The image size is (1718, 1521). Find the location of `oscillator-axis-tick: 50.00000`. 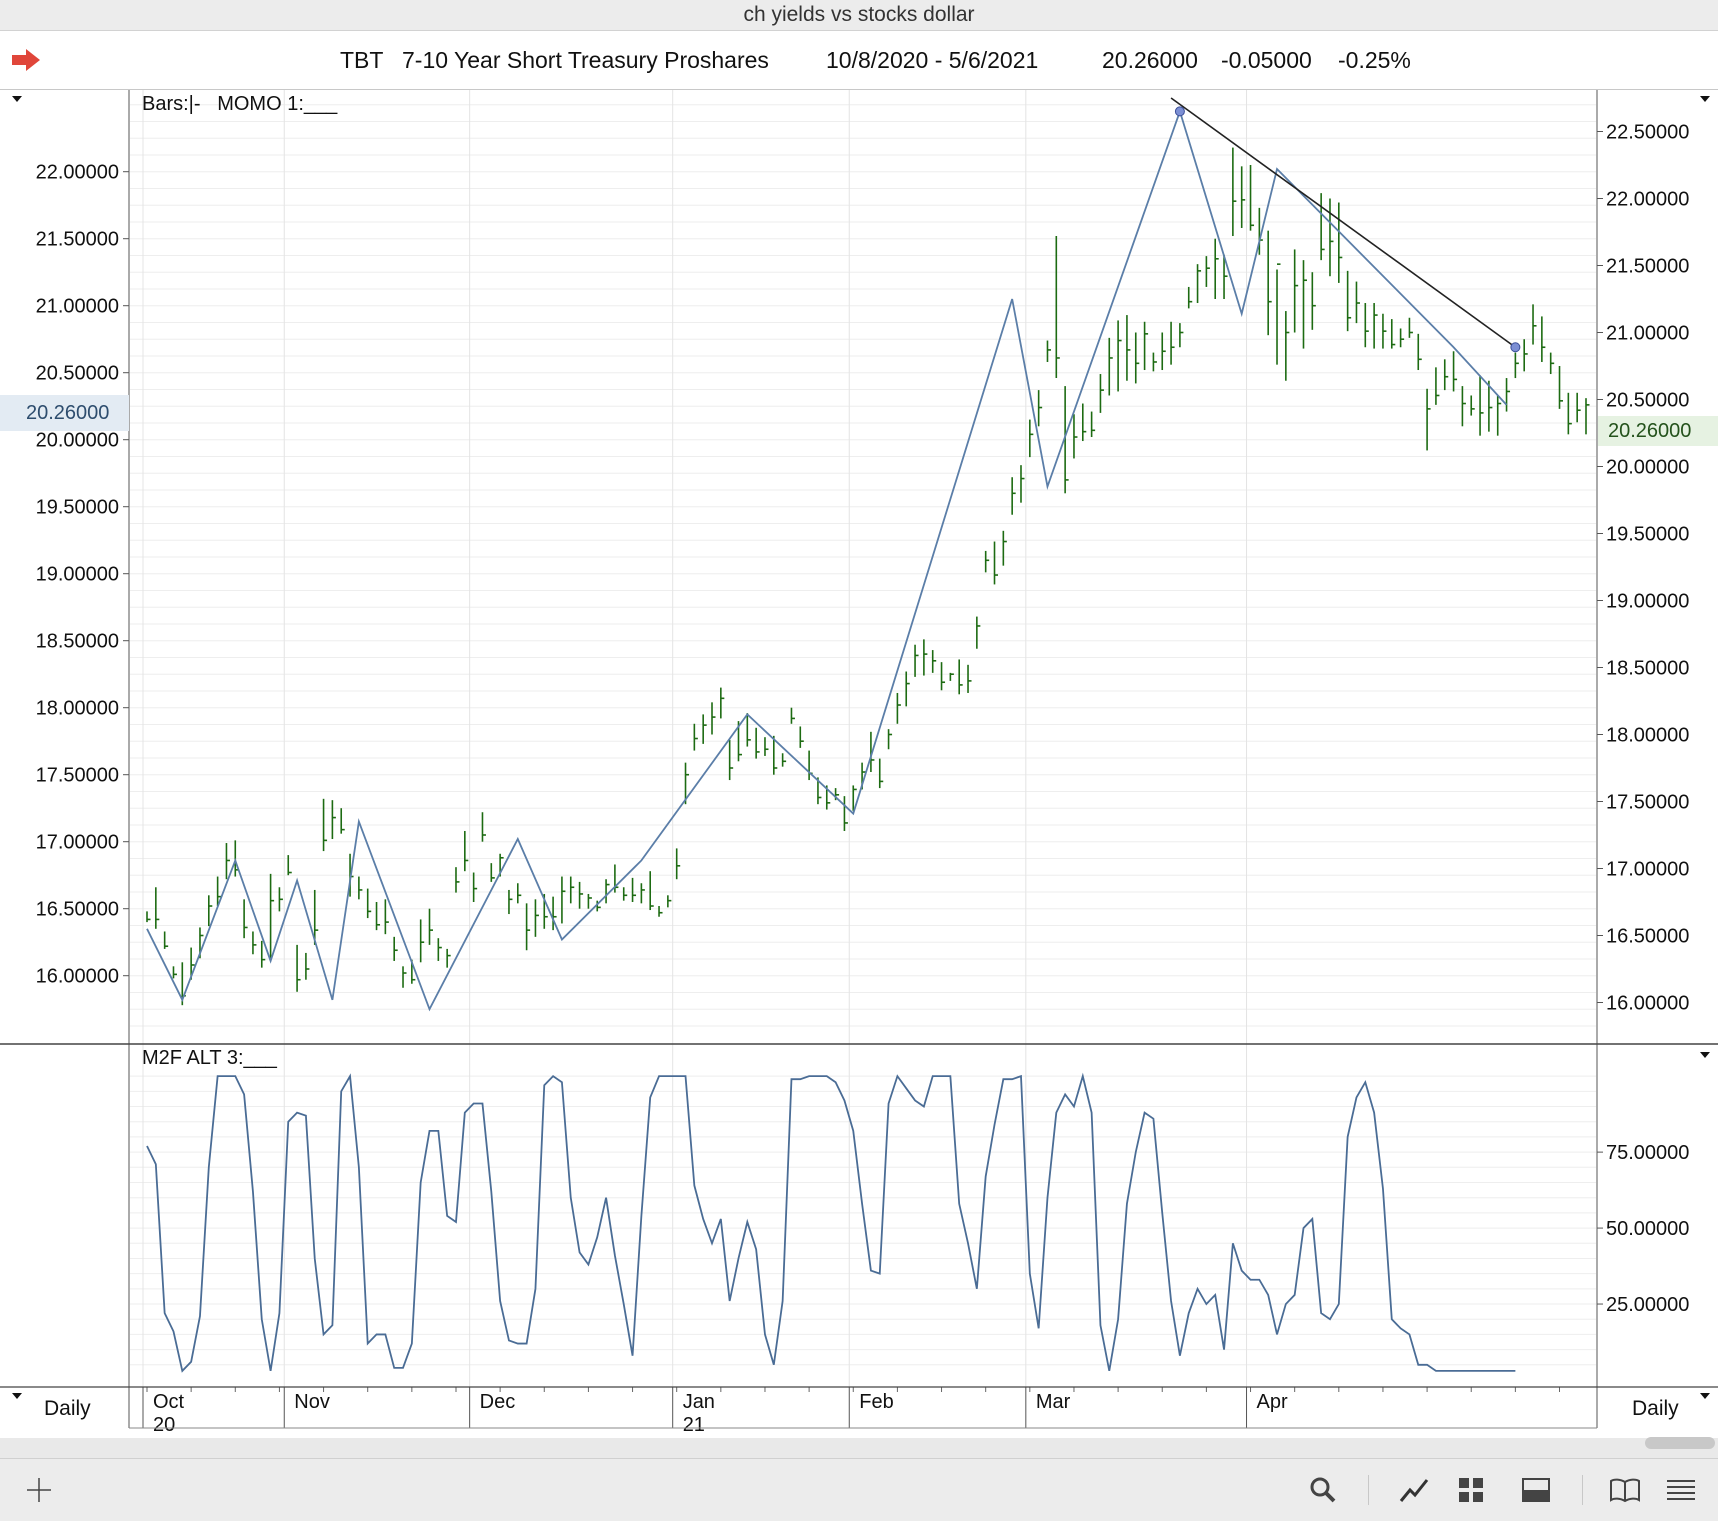

oscillator-axis-tick: 50.00000 is located at coordinates (1647, 1229).